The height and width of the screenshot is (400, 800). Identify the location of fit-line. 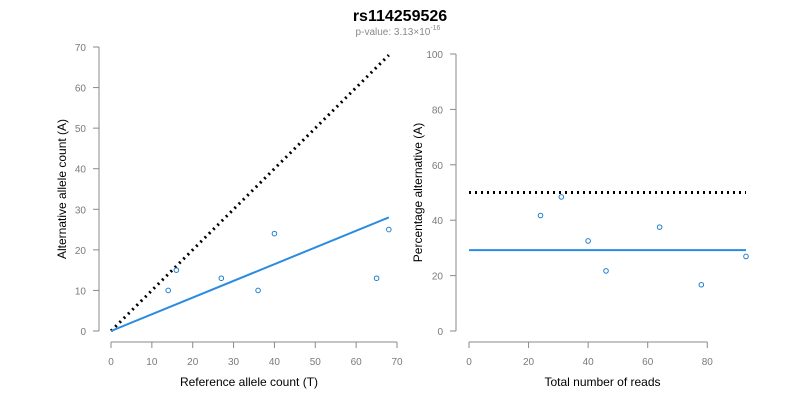
(250, 274).